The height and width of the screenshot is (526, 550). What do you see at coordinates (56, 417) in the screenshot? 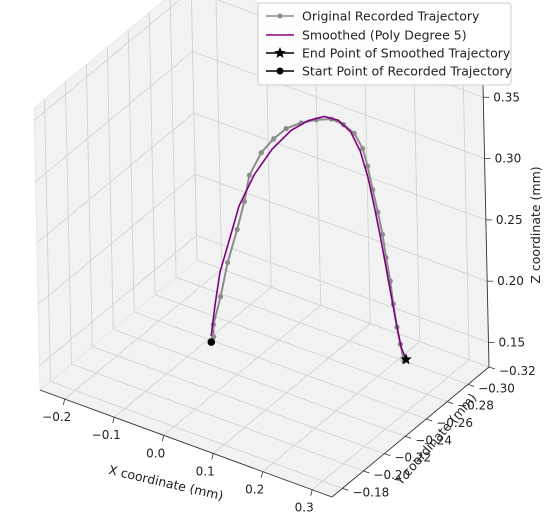
I see `x-tick-label: −0.2` at bounding box center [56, 417].